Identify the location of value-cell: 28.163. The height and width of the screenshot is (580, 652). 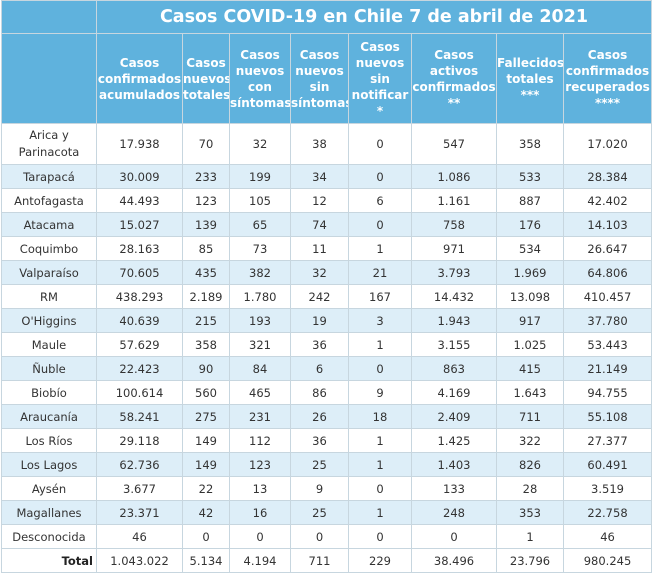
(139, 248).